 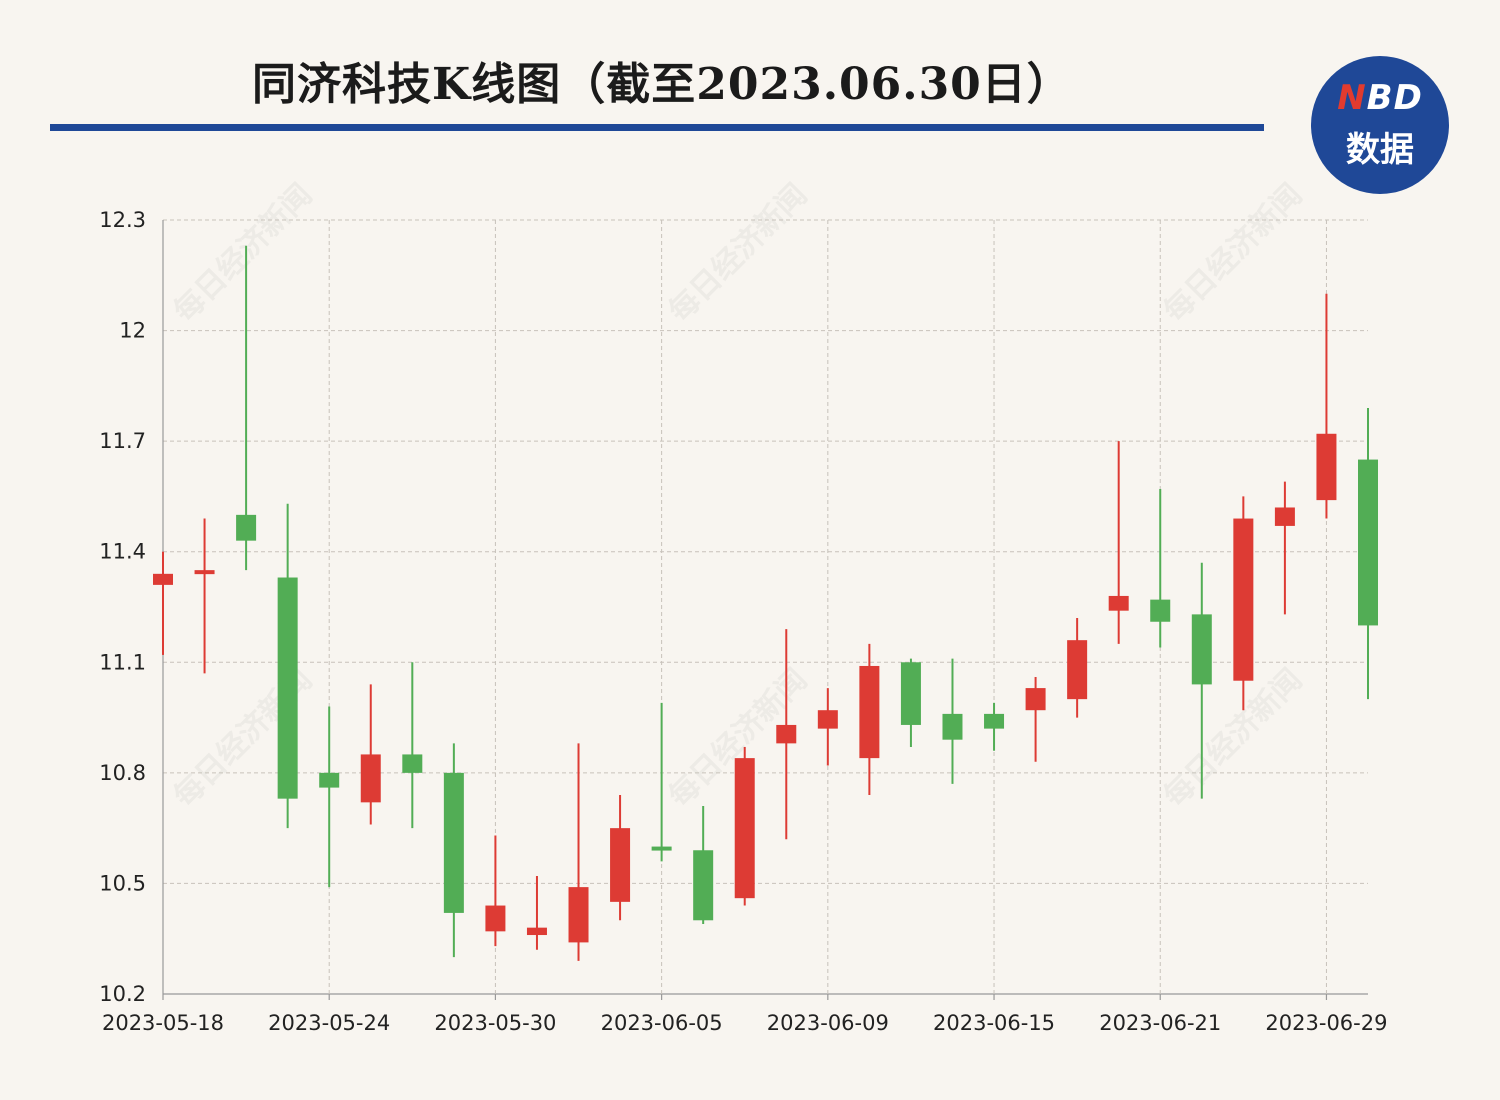 I want to click on y-tick-label: 10.2, so click(x=122, y=994).